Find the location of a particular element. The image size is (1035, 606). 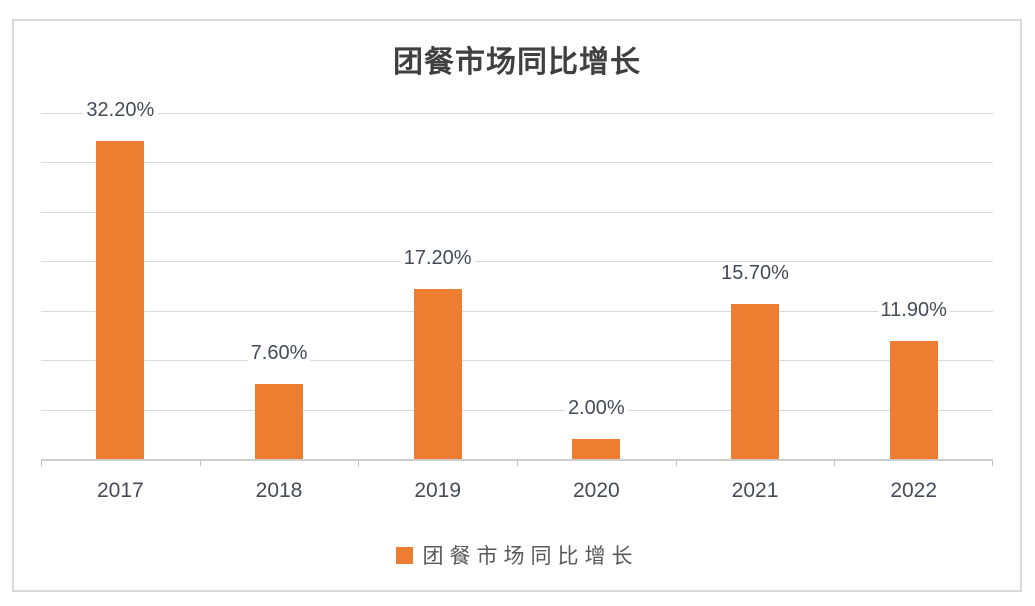

value-label-row: 11.90% is located at coordinates (913, 311).